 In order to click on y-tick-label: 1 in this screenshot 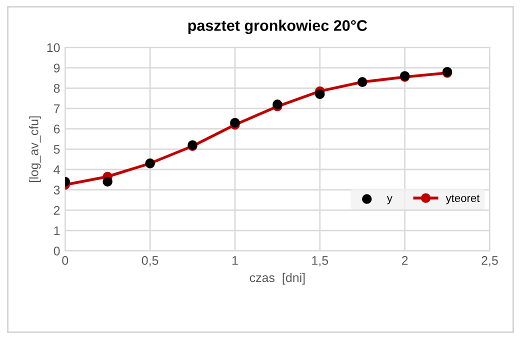, I will do `click(57, 231)`.